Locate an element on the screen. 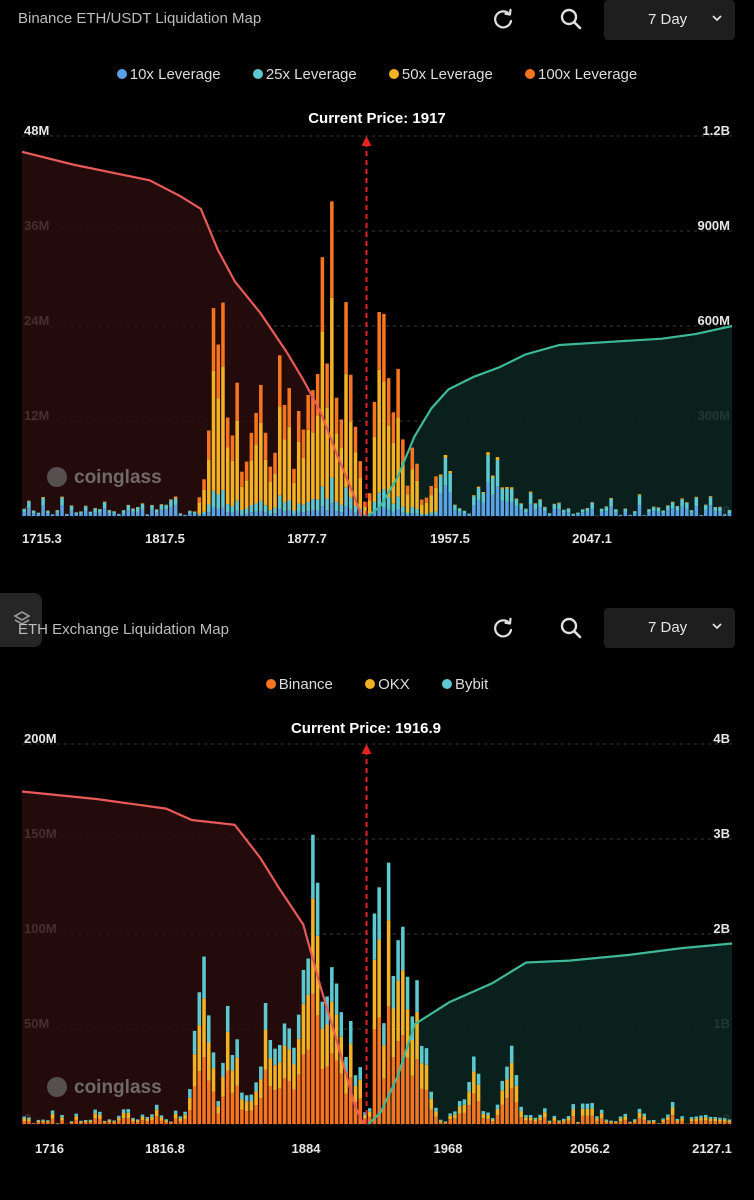 The width and height of the screenshot is (754, 1200). legend-item-50x: 50x Leverage is located at coordinates (440, 74).